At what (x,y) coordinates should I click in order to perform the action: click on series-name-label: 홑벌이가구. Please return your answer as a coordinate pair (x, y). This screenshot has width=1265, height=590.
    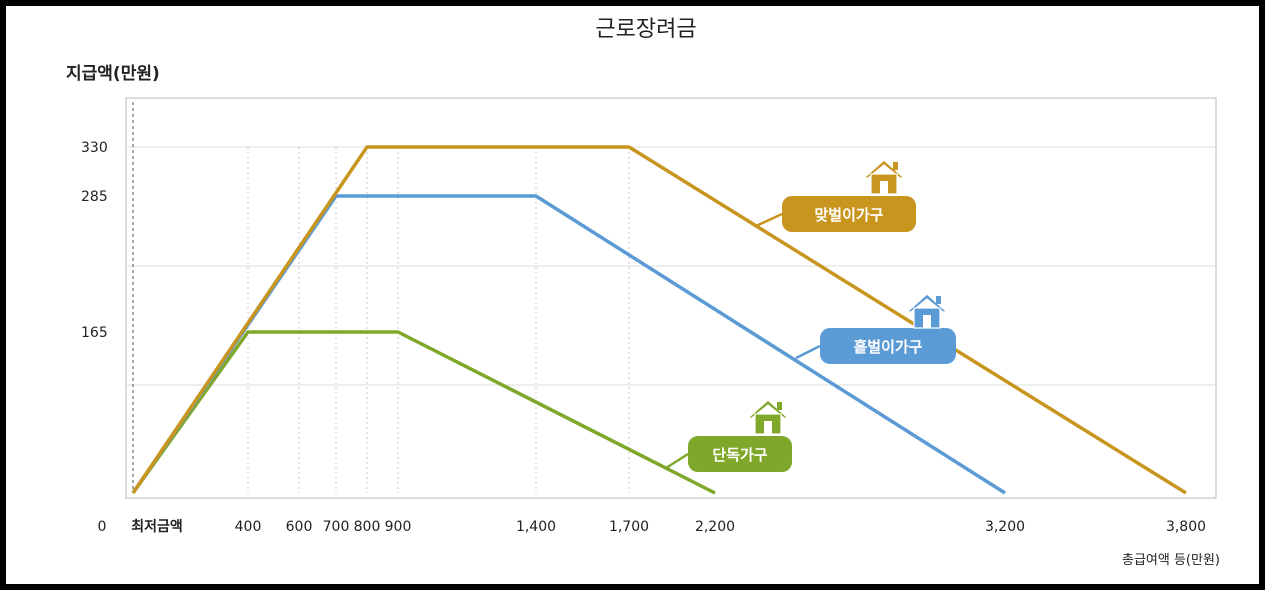
    Looking at the image, I should click on (887, 347).